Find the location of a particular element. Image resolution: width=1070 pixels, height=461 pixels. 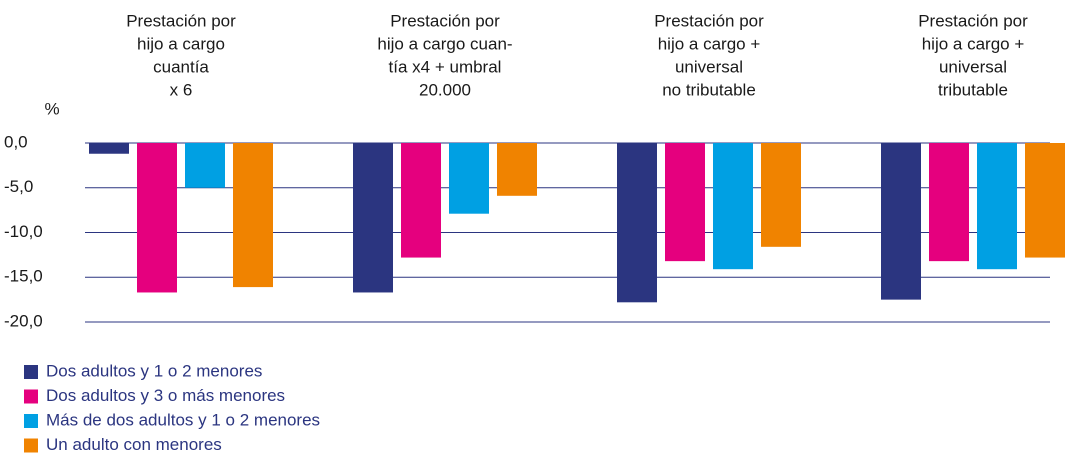

y-tick-label: 0,0 is located at coordinates (16, 141).